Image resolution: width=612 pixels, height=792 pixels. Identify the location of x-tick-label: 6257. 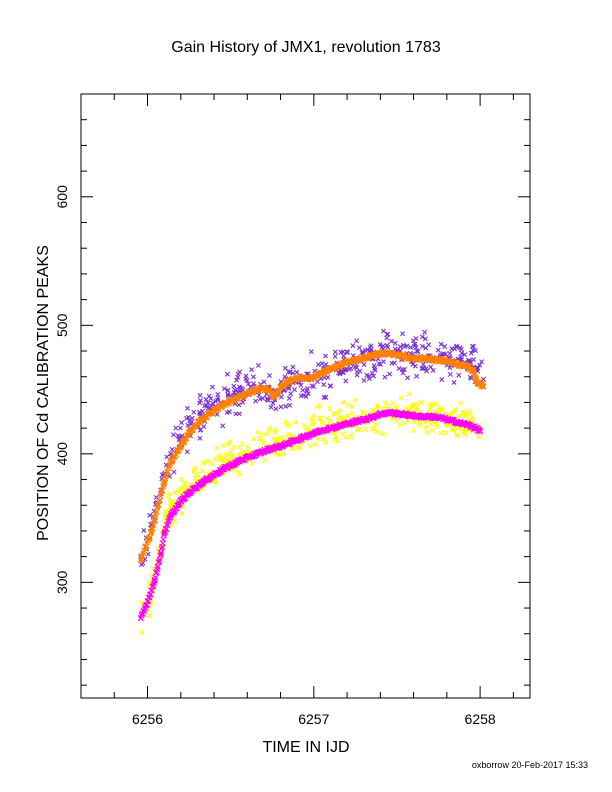
(313, 719).